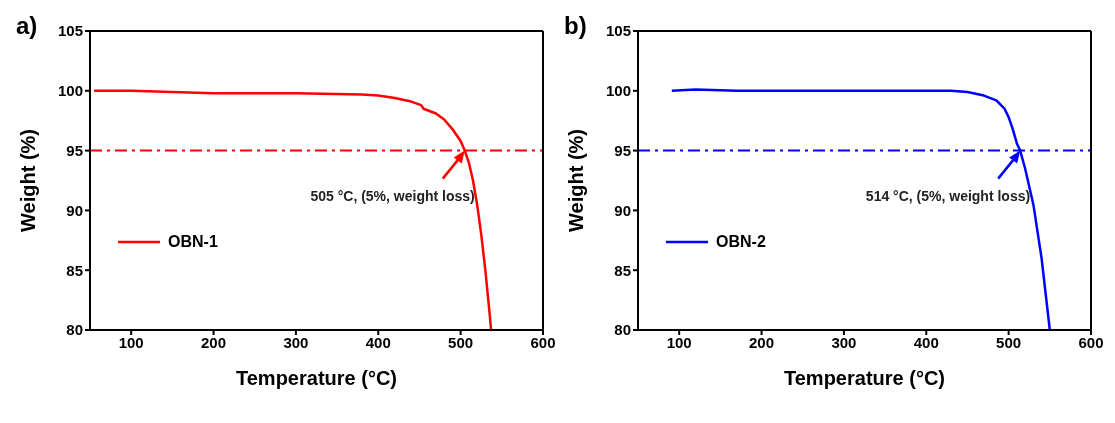  I want to click on legend-label: OBN-2, so click(741, 242).